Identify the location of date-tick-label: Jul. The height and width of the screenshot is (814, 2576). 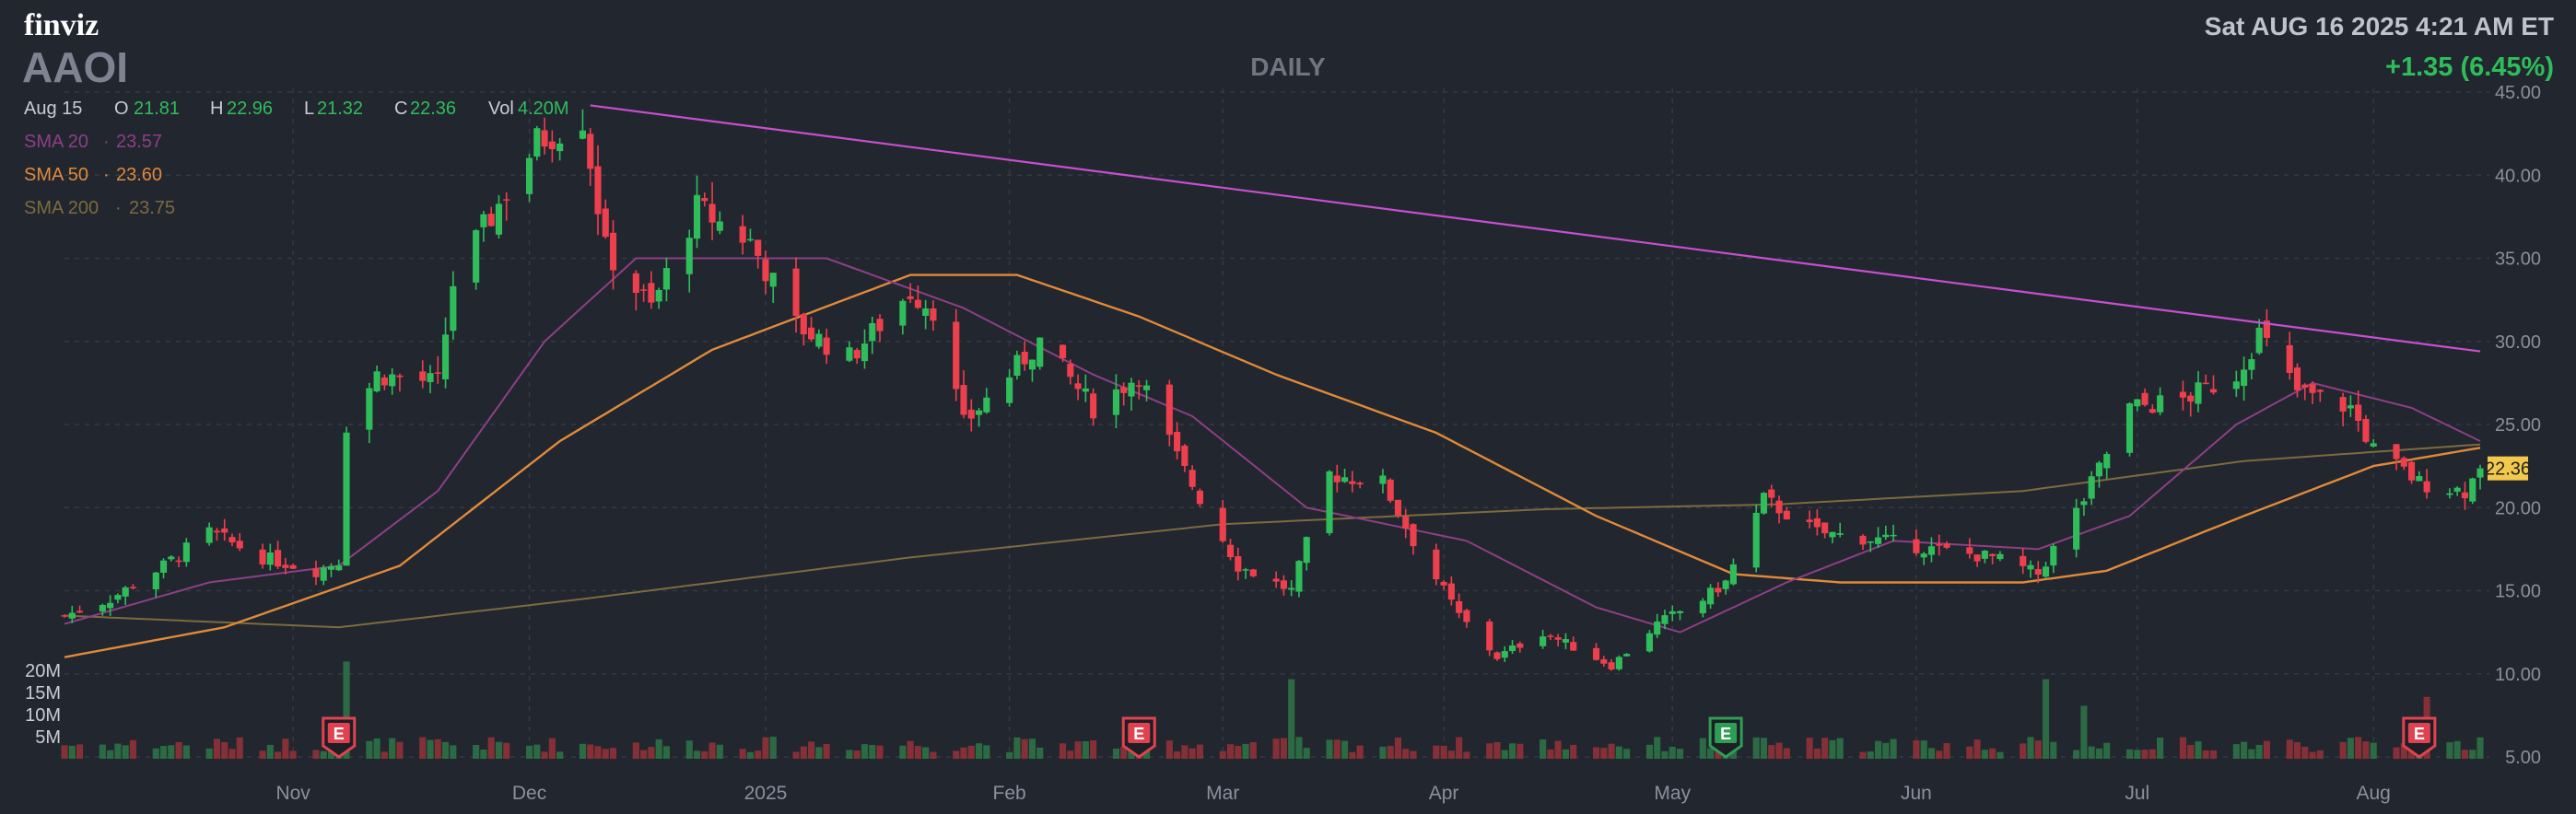
(2137, 793).